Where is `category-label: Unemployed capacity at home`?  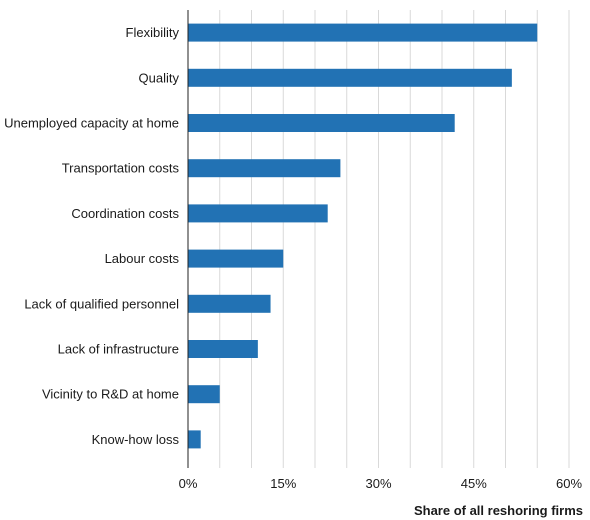 category-label: Unemployed capacity at home is located at coordinates (91, 123).